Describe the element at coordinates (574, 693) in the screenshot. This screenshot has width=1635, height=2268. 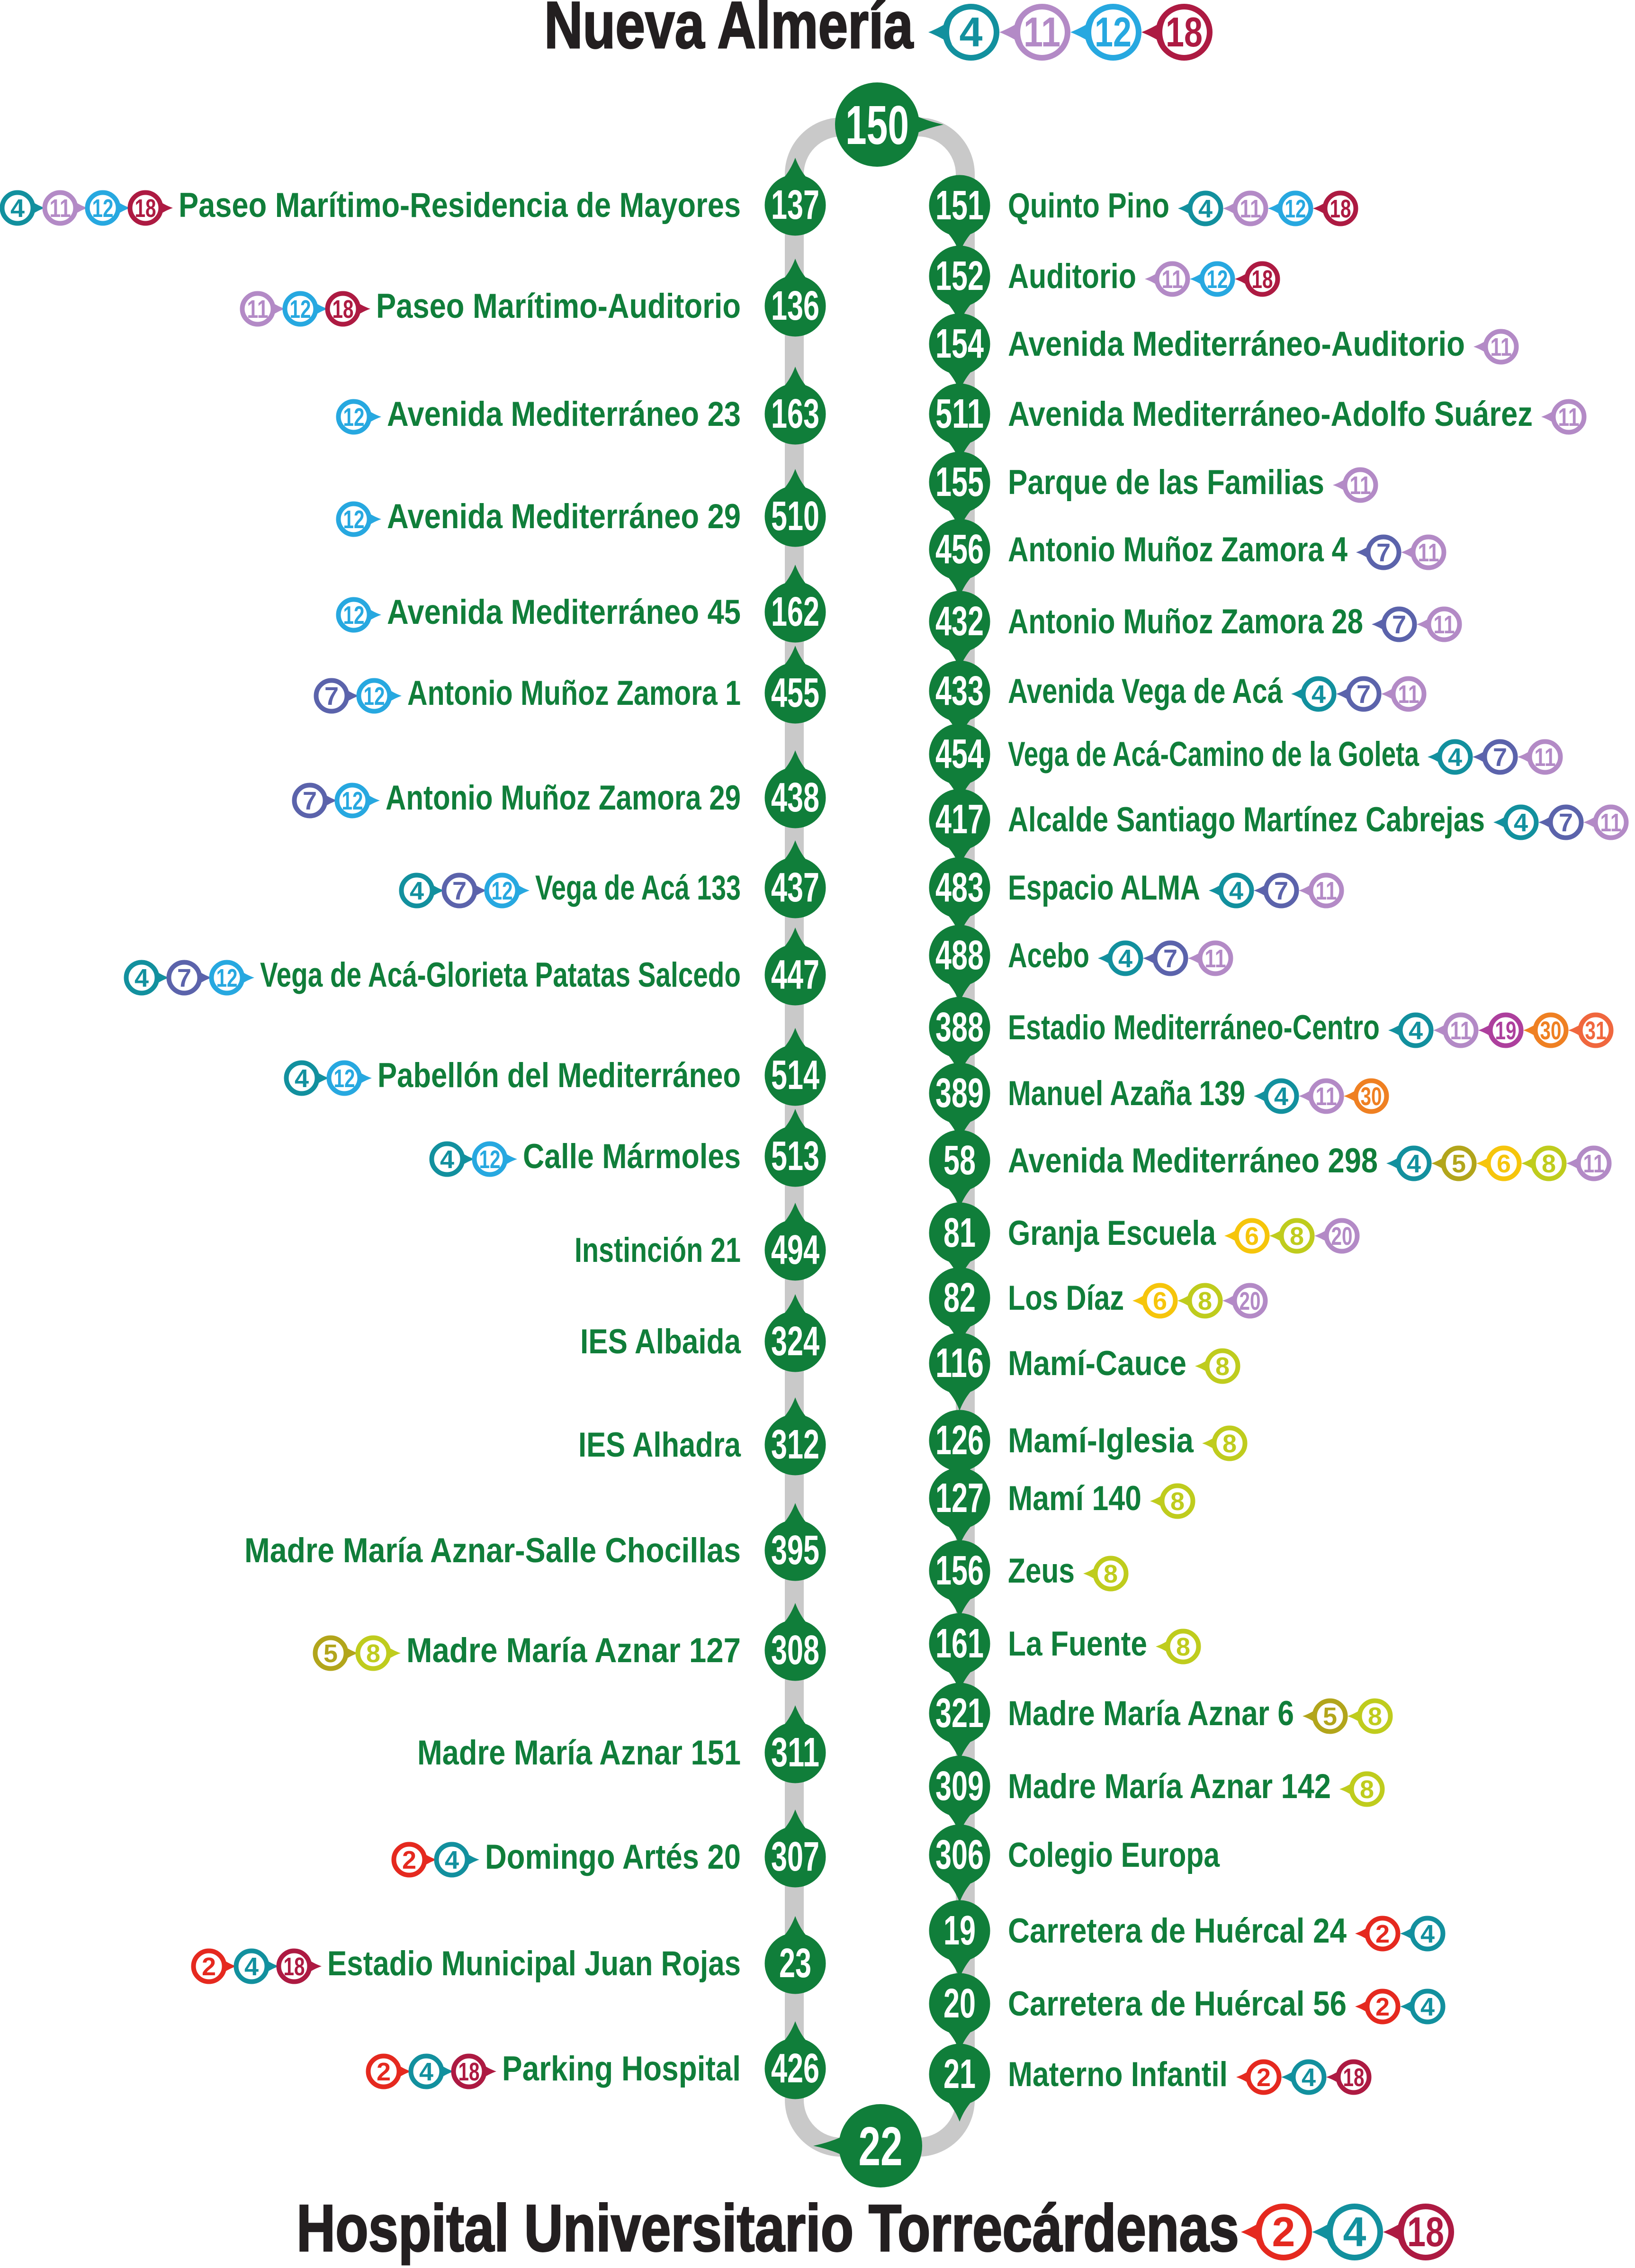
I see `svg-text: Antonio Muñoz Zamora 1` at that location.